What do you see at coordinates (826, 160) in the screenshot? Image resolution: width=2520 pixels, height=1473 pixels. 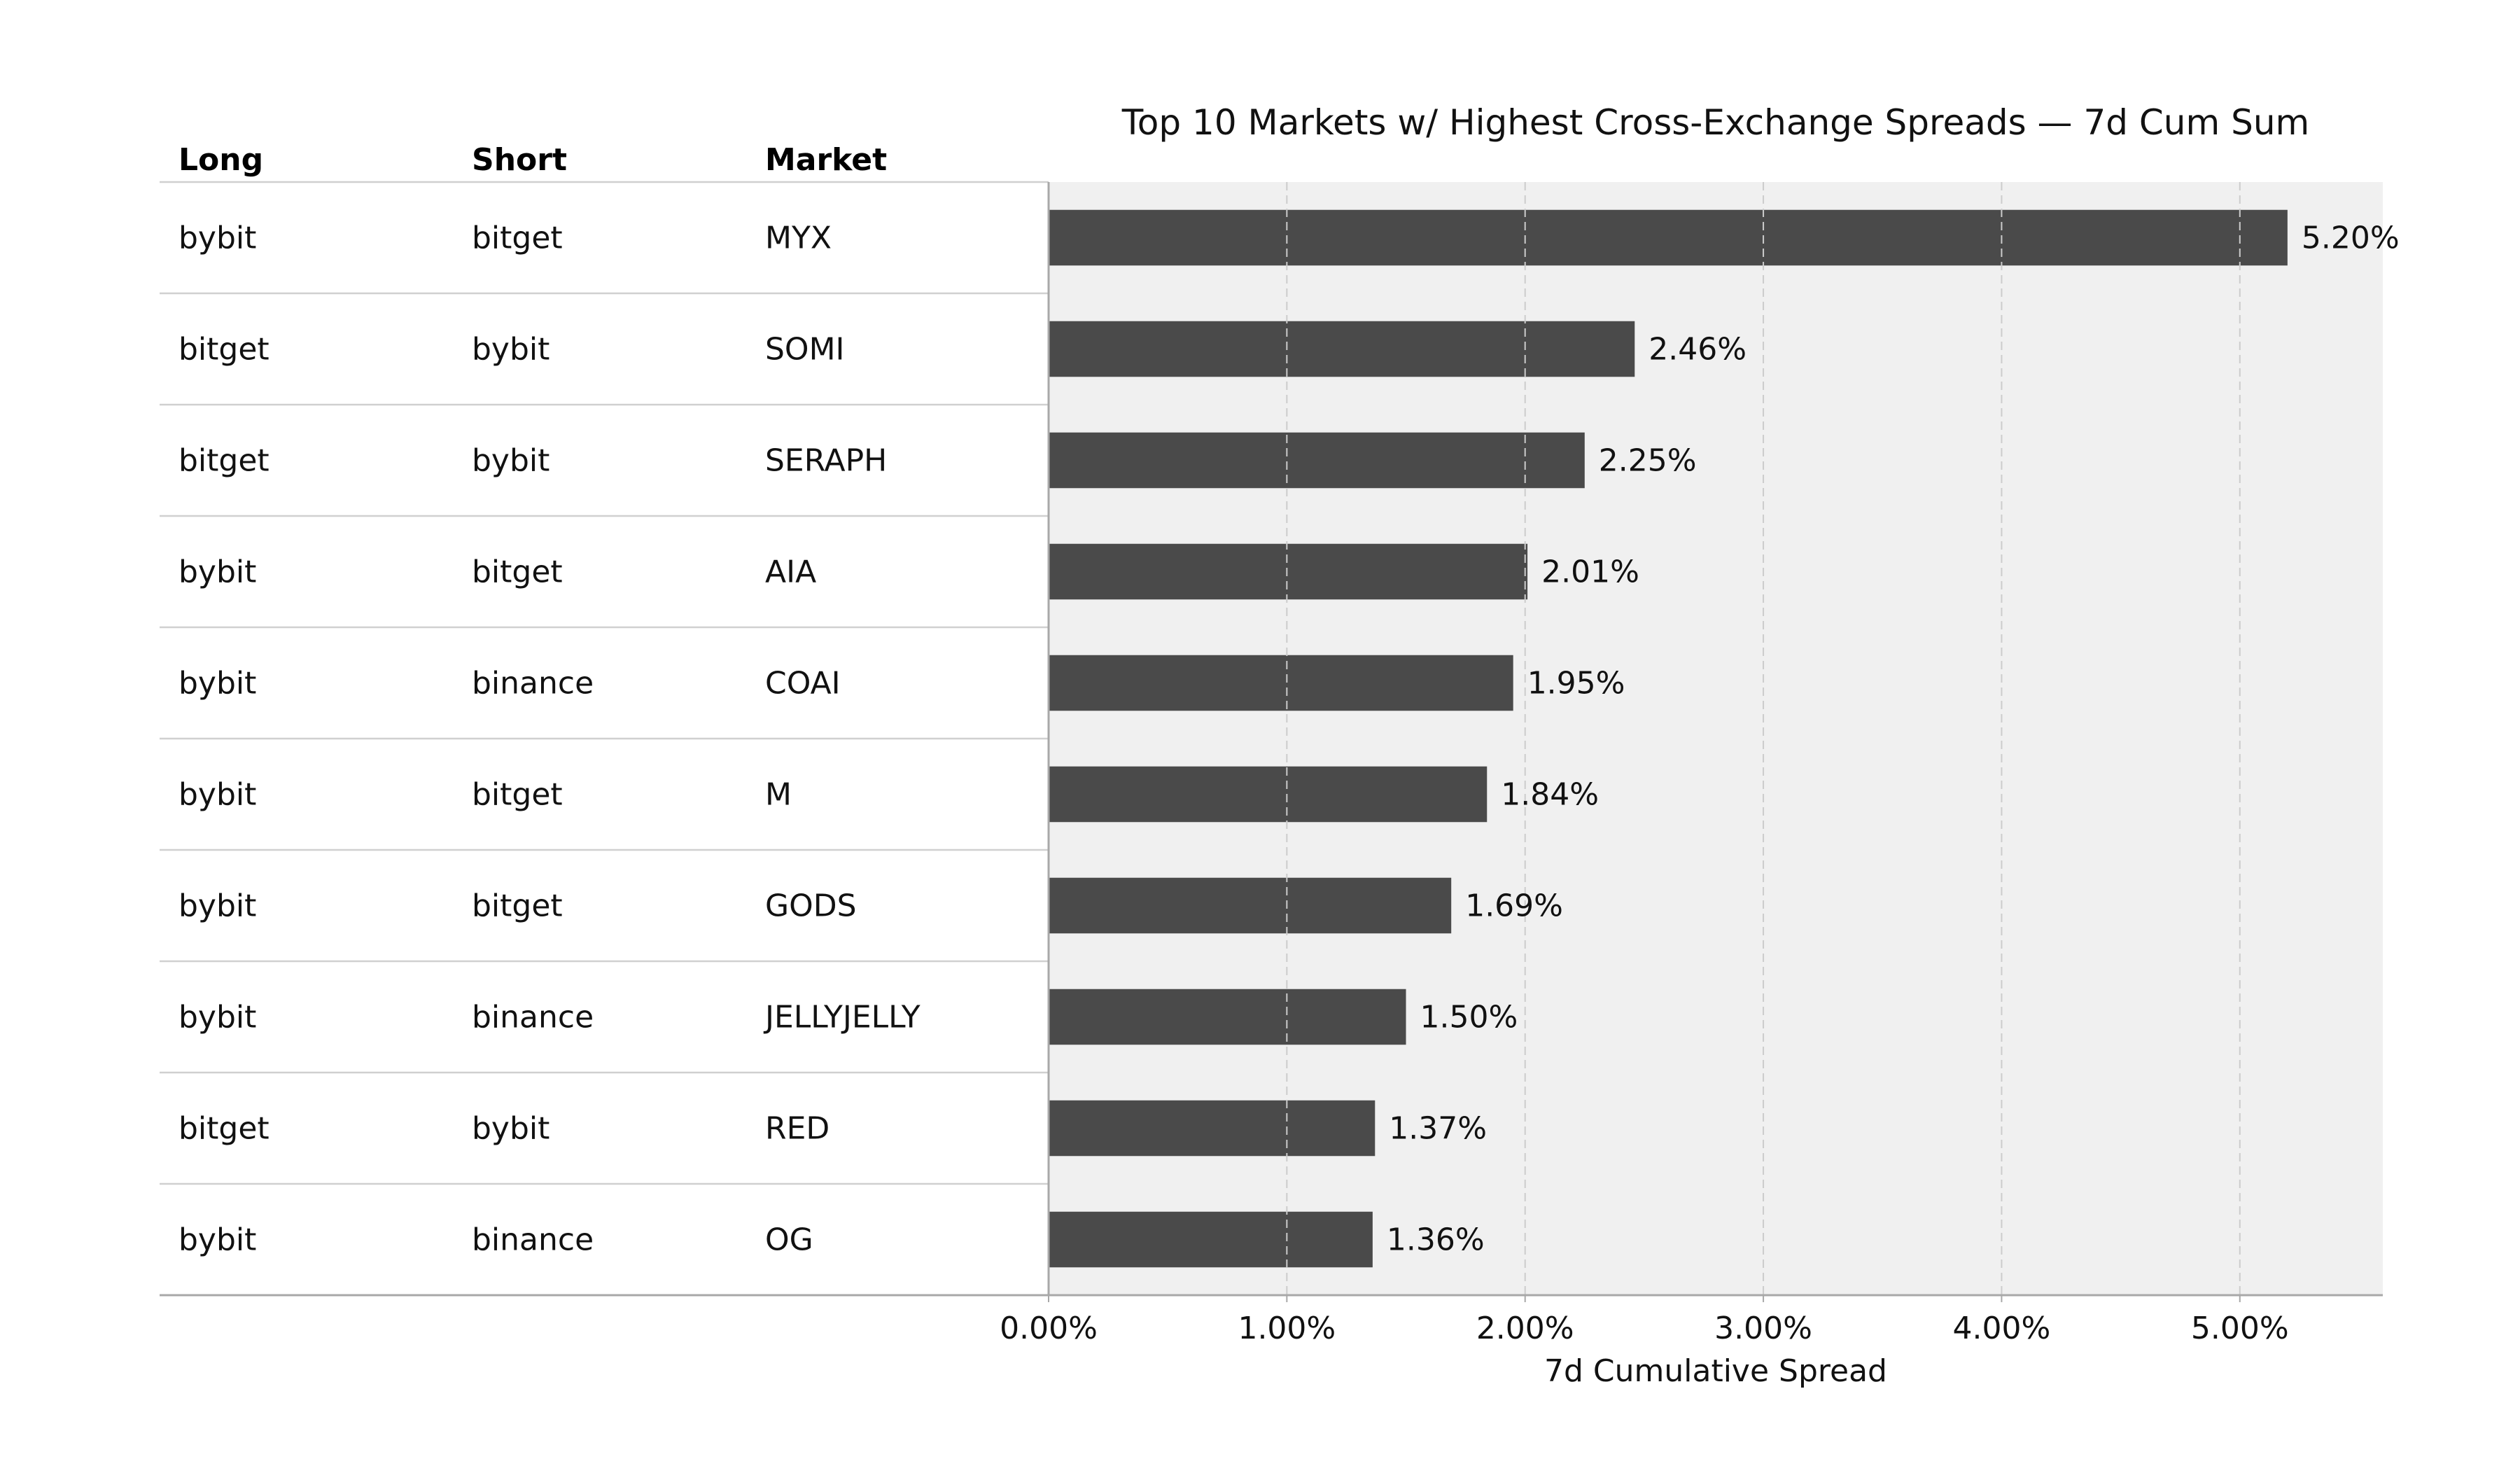 I see `header-market: Market` at bounding box center [826, 160].